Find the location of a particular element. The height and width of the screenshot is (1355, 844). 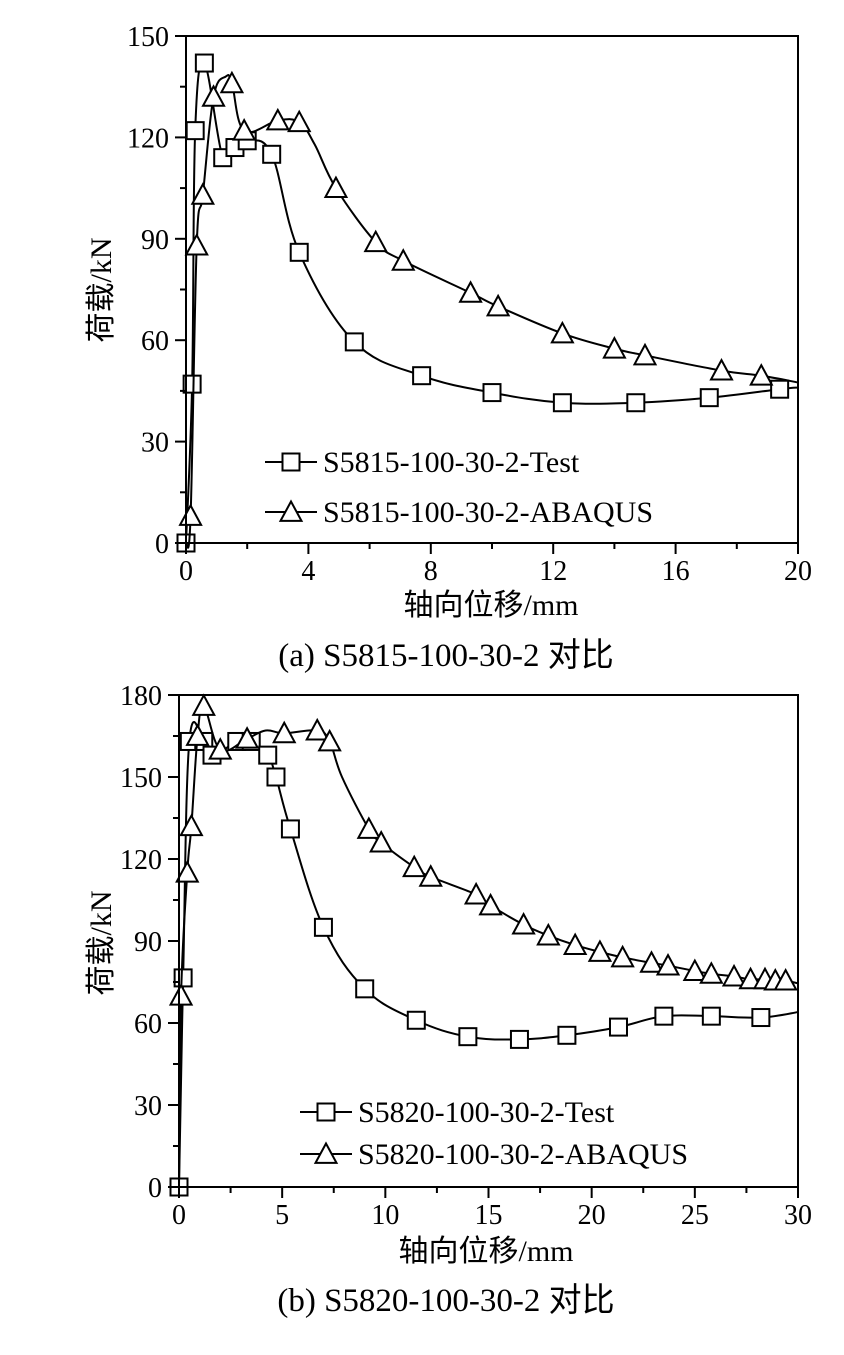

chart-a-y-tick-label-4: 120 is located at coordinates (148, 138).